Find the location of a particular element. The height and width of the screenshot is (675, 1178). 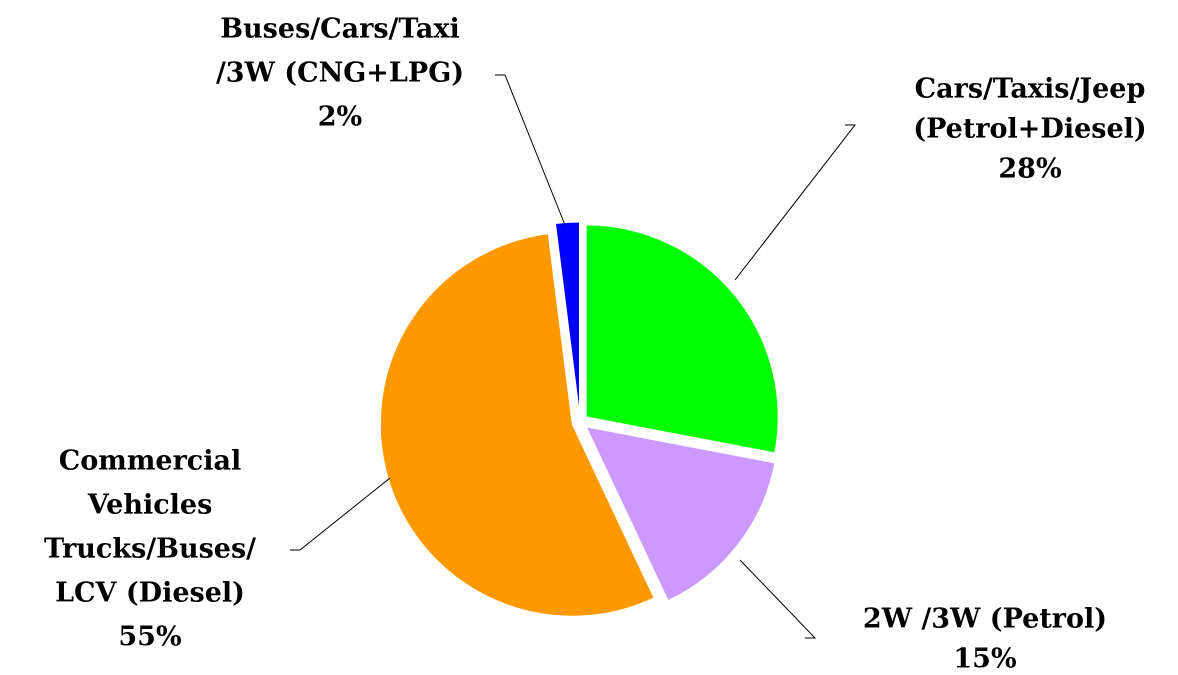

value-label: 55% is located at coordinates (149, 637).